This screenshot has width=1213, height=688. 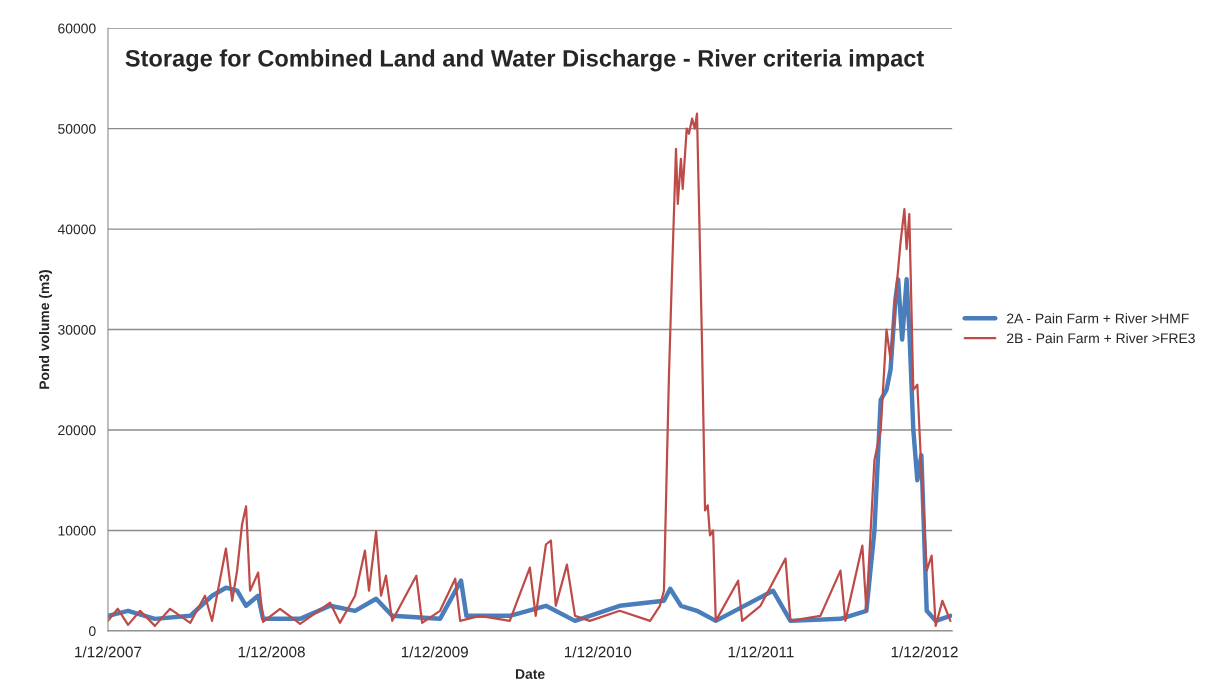 What do you see at coordinates (45, 329) in the screenshot?
I see `y-axis-title: Pond volume (m3)` at bounding box center [45, 329].